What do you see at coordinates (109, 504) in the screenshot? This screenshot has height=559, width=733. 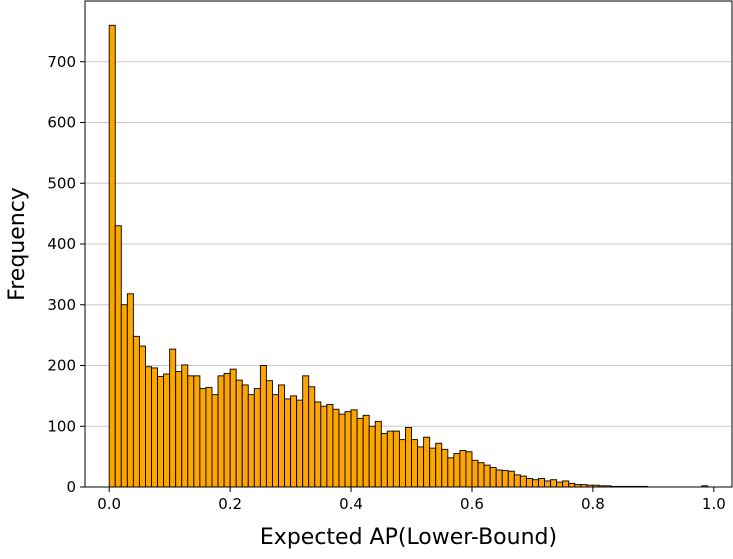 I see `x-tick-label: 0.0` at bounding box center [109, 504].